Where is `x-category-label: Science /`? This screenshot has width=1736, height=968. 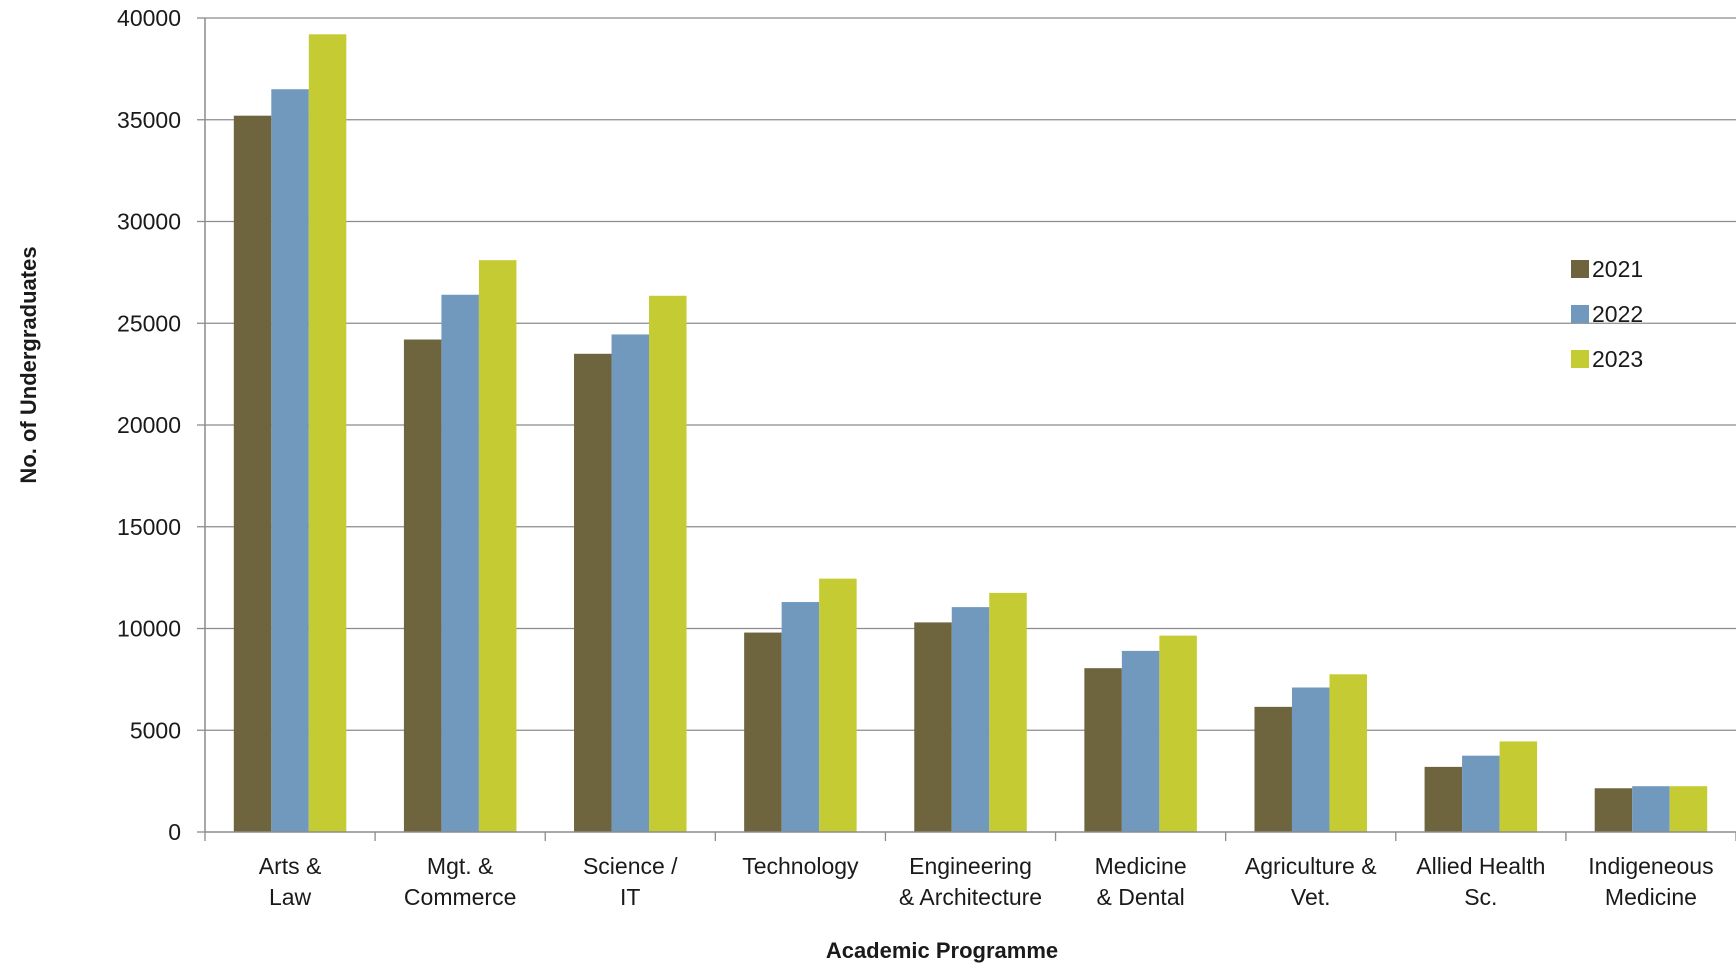 x-category-label: Science / is located at coordinates (630, 866).